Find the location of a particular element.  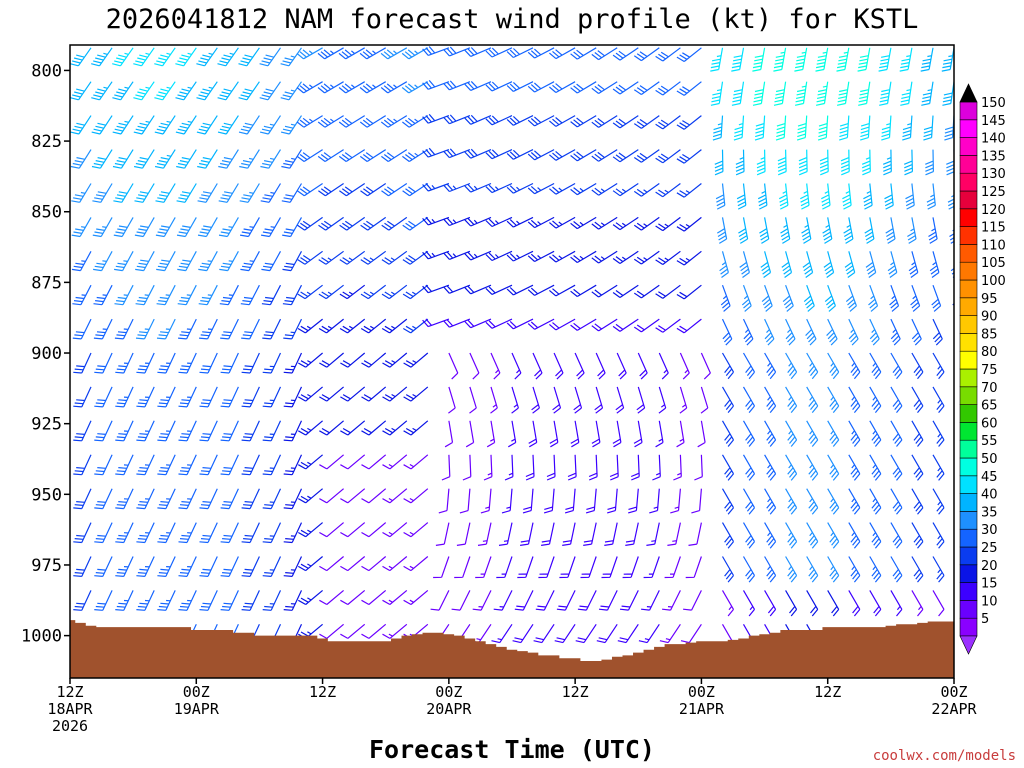

colorbar-label: 135 is located at coordinates (993, 156).